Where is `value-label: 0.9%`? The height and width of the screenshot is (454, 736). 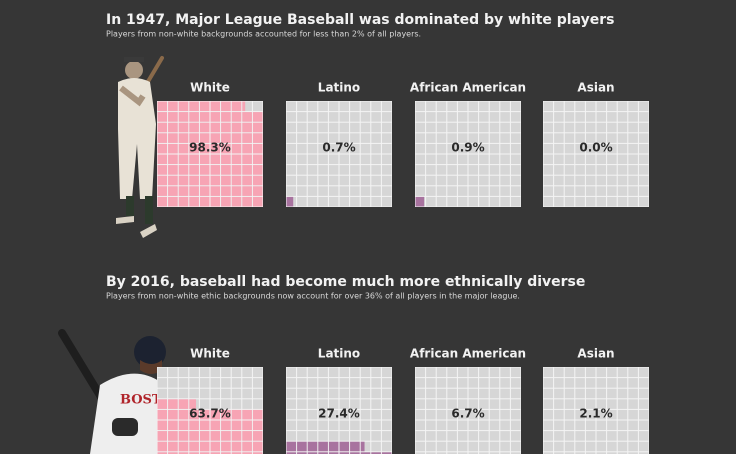 value-label: 0.9% is located at coordinates (467, 148).